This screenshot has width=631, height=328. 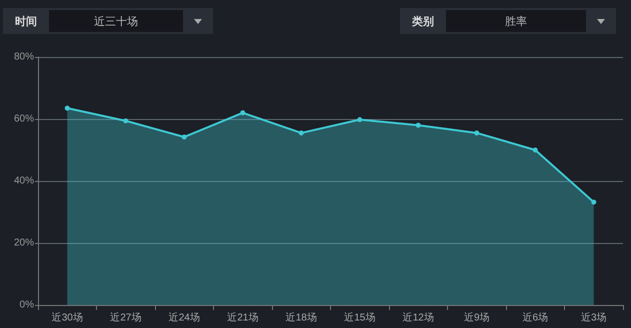 What do you see at coordinates (360, 318) in the screenshot?
I see `x-tick-label: 近15场` at bounding box center [360, 318].